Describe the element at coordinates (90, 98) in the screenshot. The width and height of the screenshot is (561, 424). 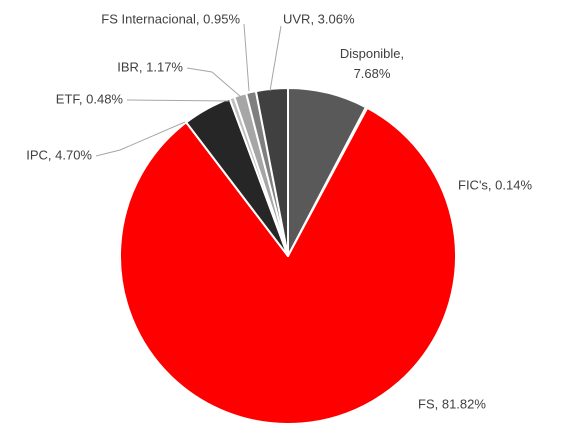
I see `data-label: ETF, 0.48%` at that location.